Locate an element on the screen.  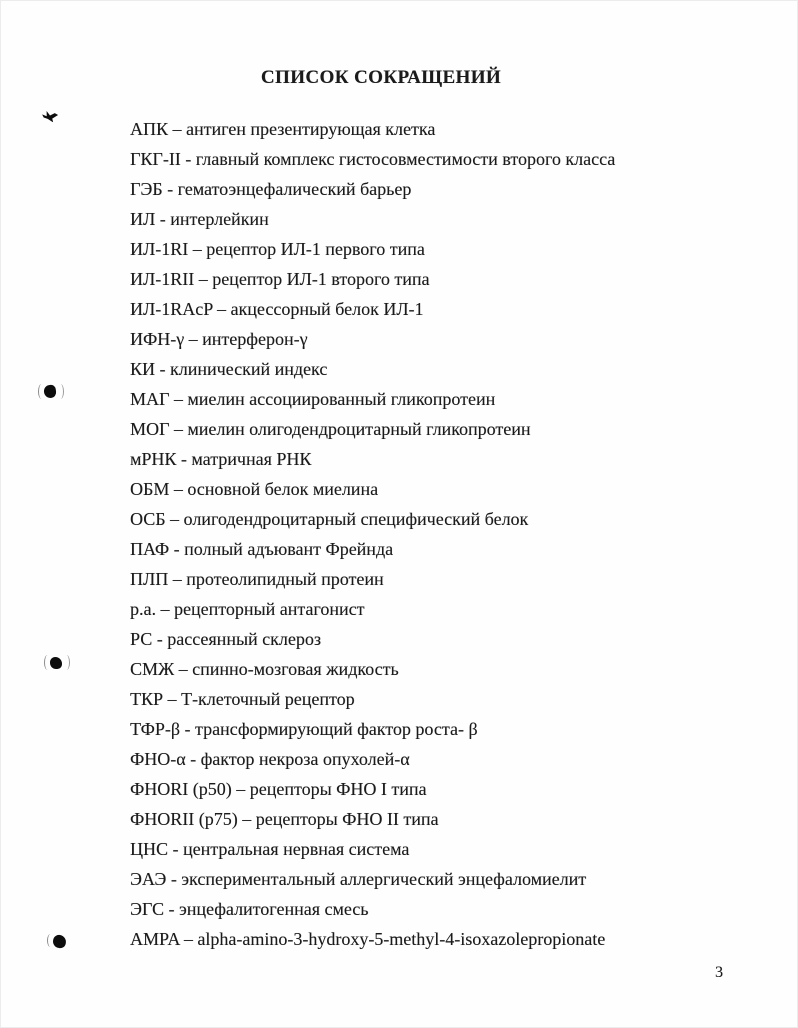
page-number: 3 is located at coordinates (719, 972).